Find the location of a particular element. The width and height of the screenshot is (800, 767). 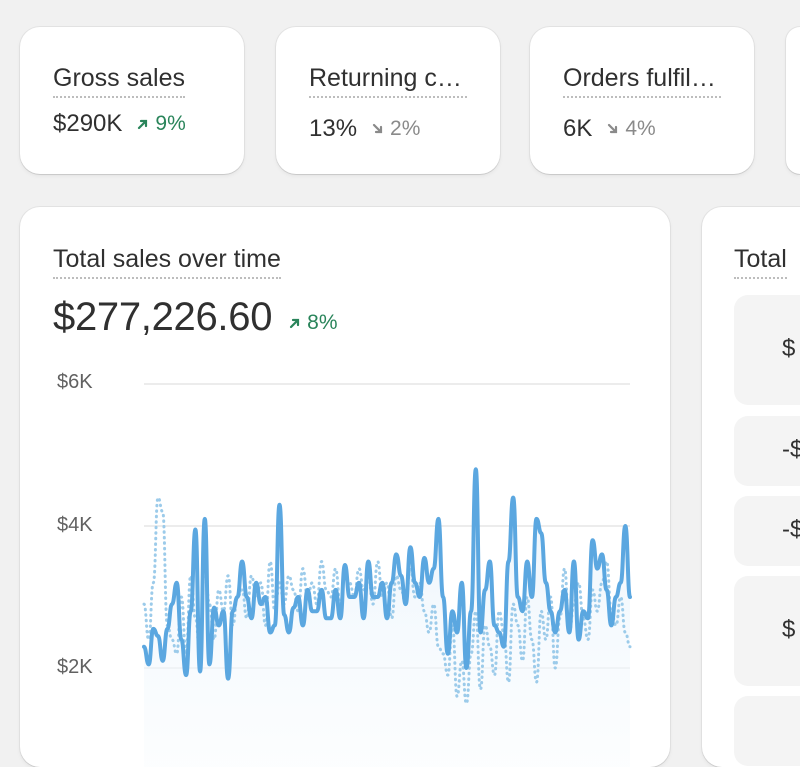

metric-delta-value: 4% is located at coordinates (640, 128).